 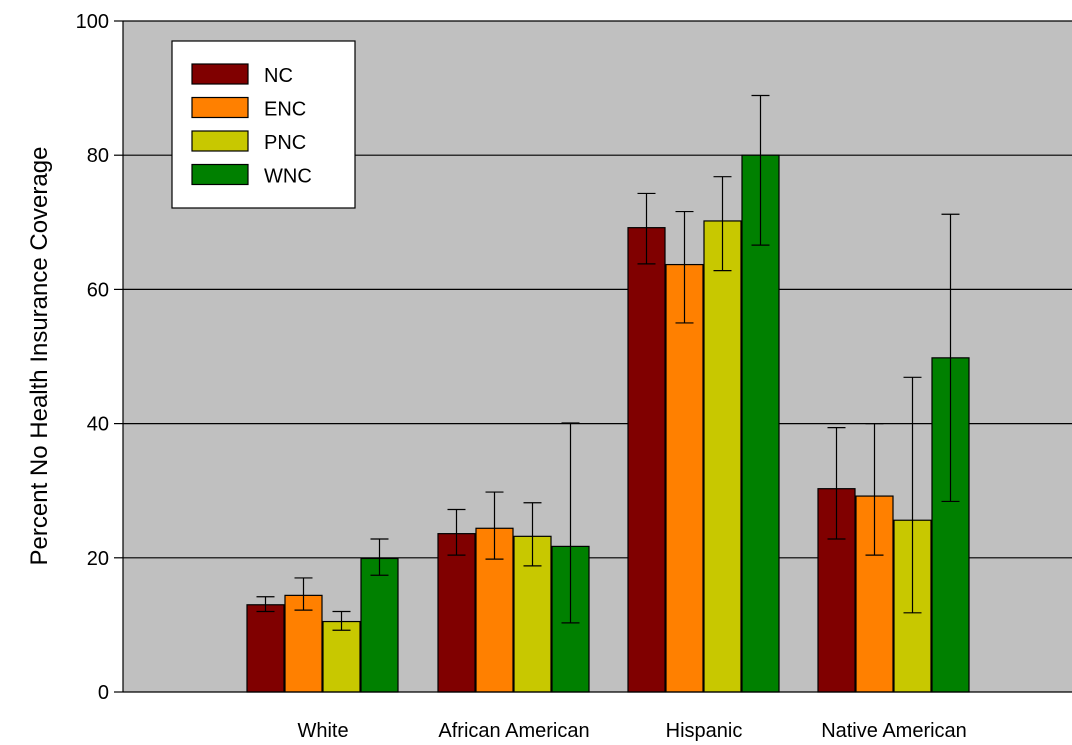 I want to click on x-tick-label-native-american: Native American, so click(x=894, y=731).